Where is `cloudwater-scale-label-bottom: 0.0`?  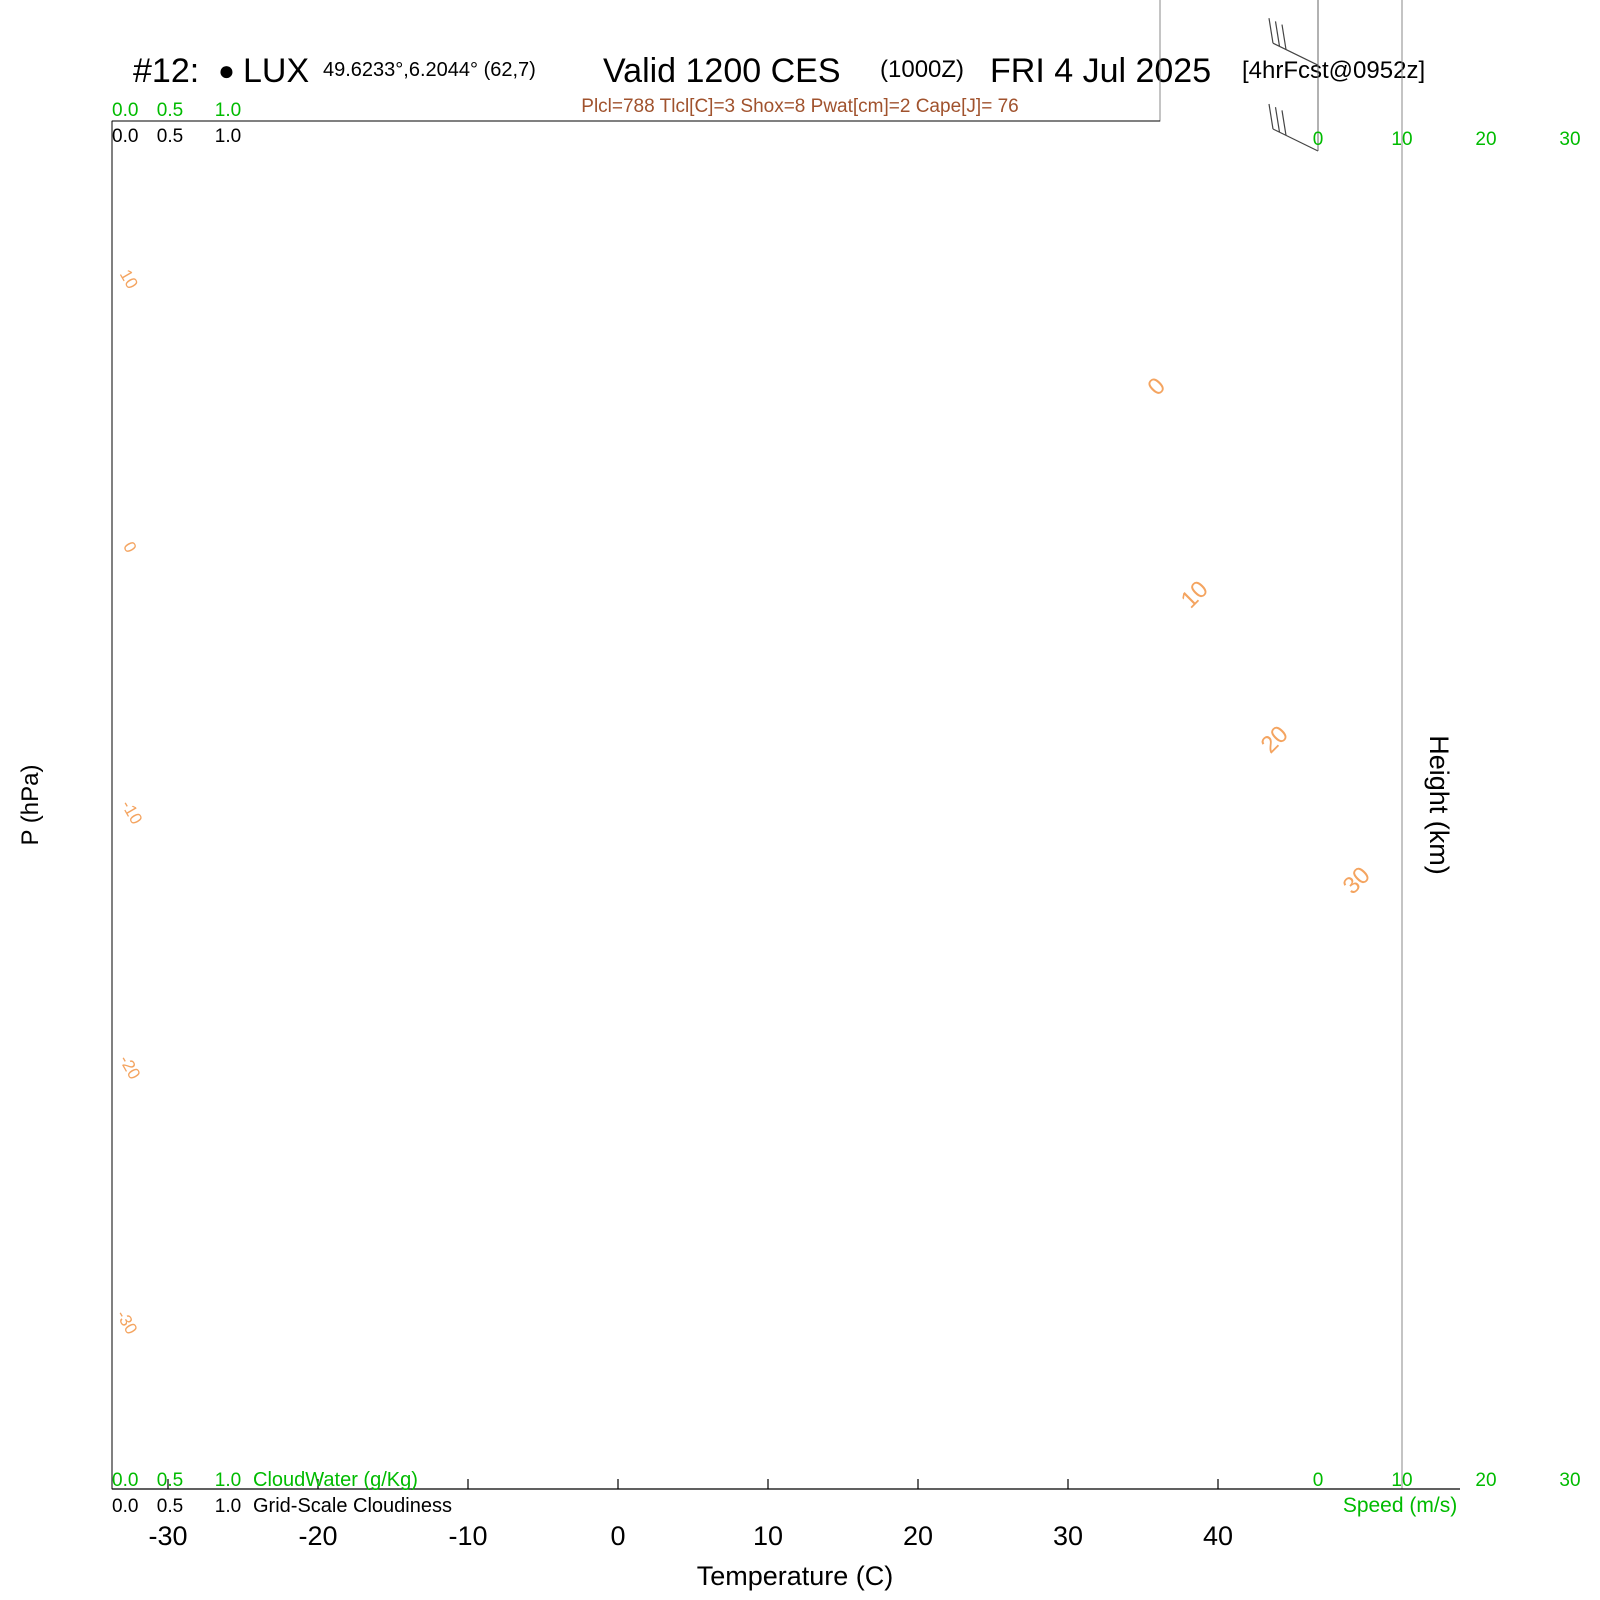 cloudwater-scale-label-bottom: 0.0 is located at coordinates (125, 1480).